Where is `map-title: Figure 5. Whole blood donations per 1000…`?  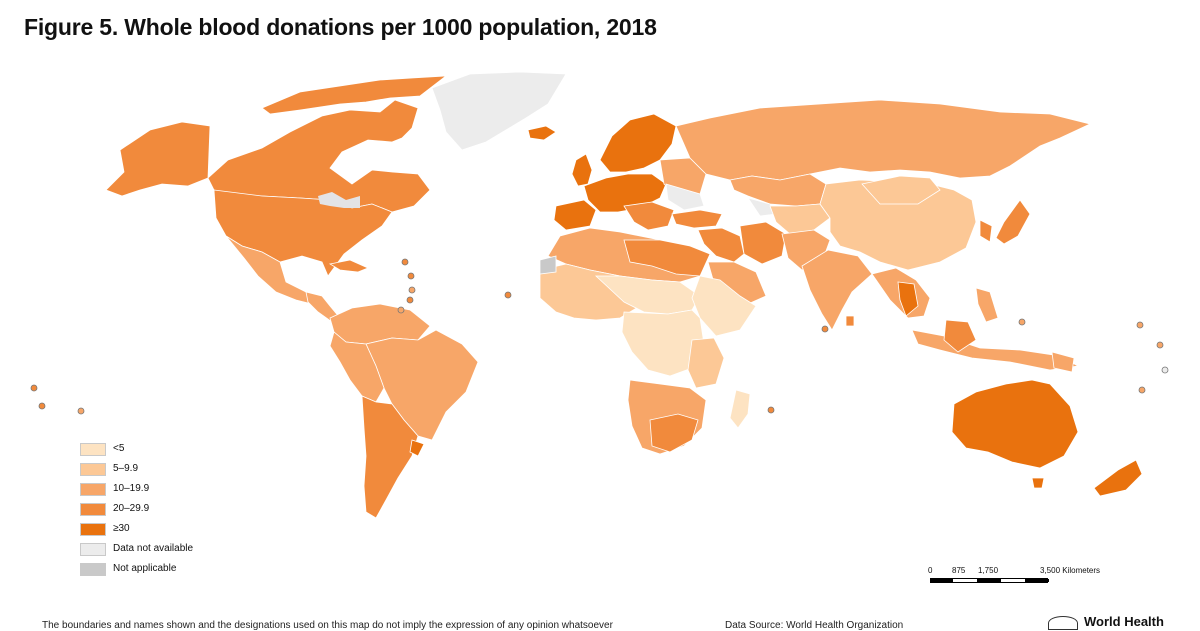
map-title: Figure 5. Whole blood donations per 1000… is located at coordinates (340, 27).